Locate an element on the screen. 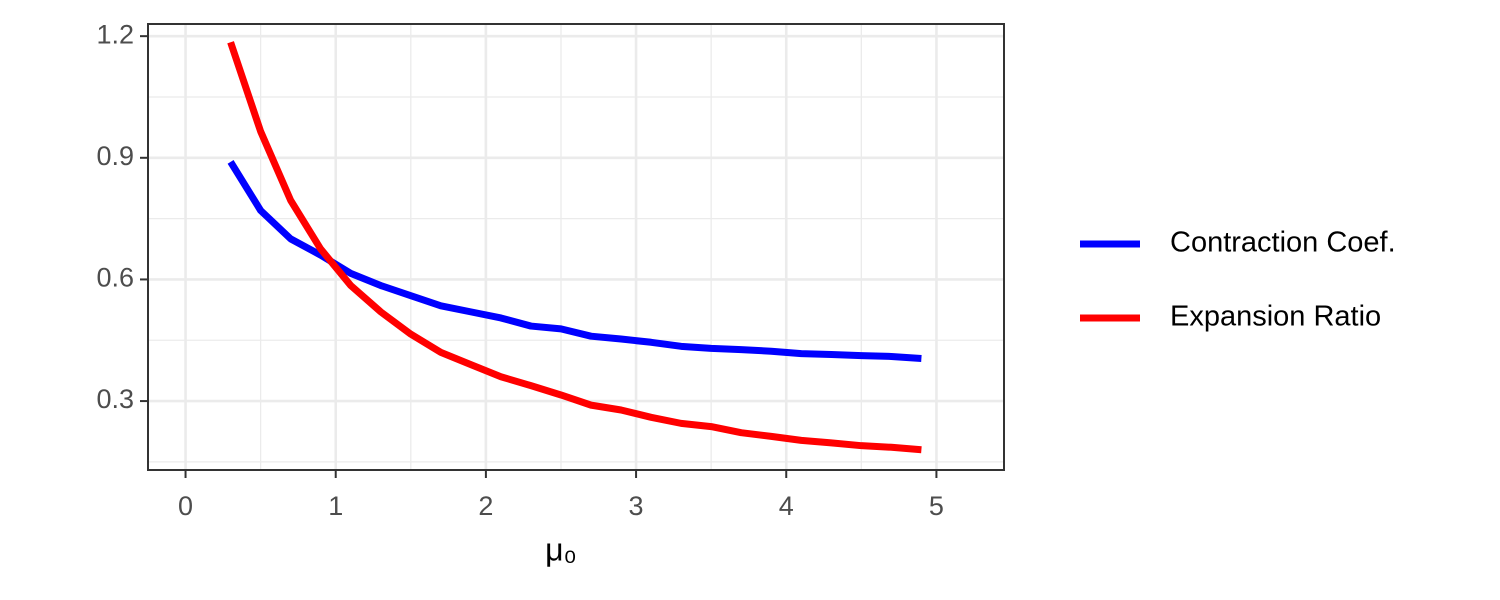 Image resolution: width=1500 pixels, height=600 pixels. y-tick-label: 0.3 is located at coordinates (115, 399).